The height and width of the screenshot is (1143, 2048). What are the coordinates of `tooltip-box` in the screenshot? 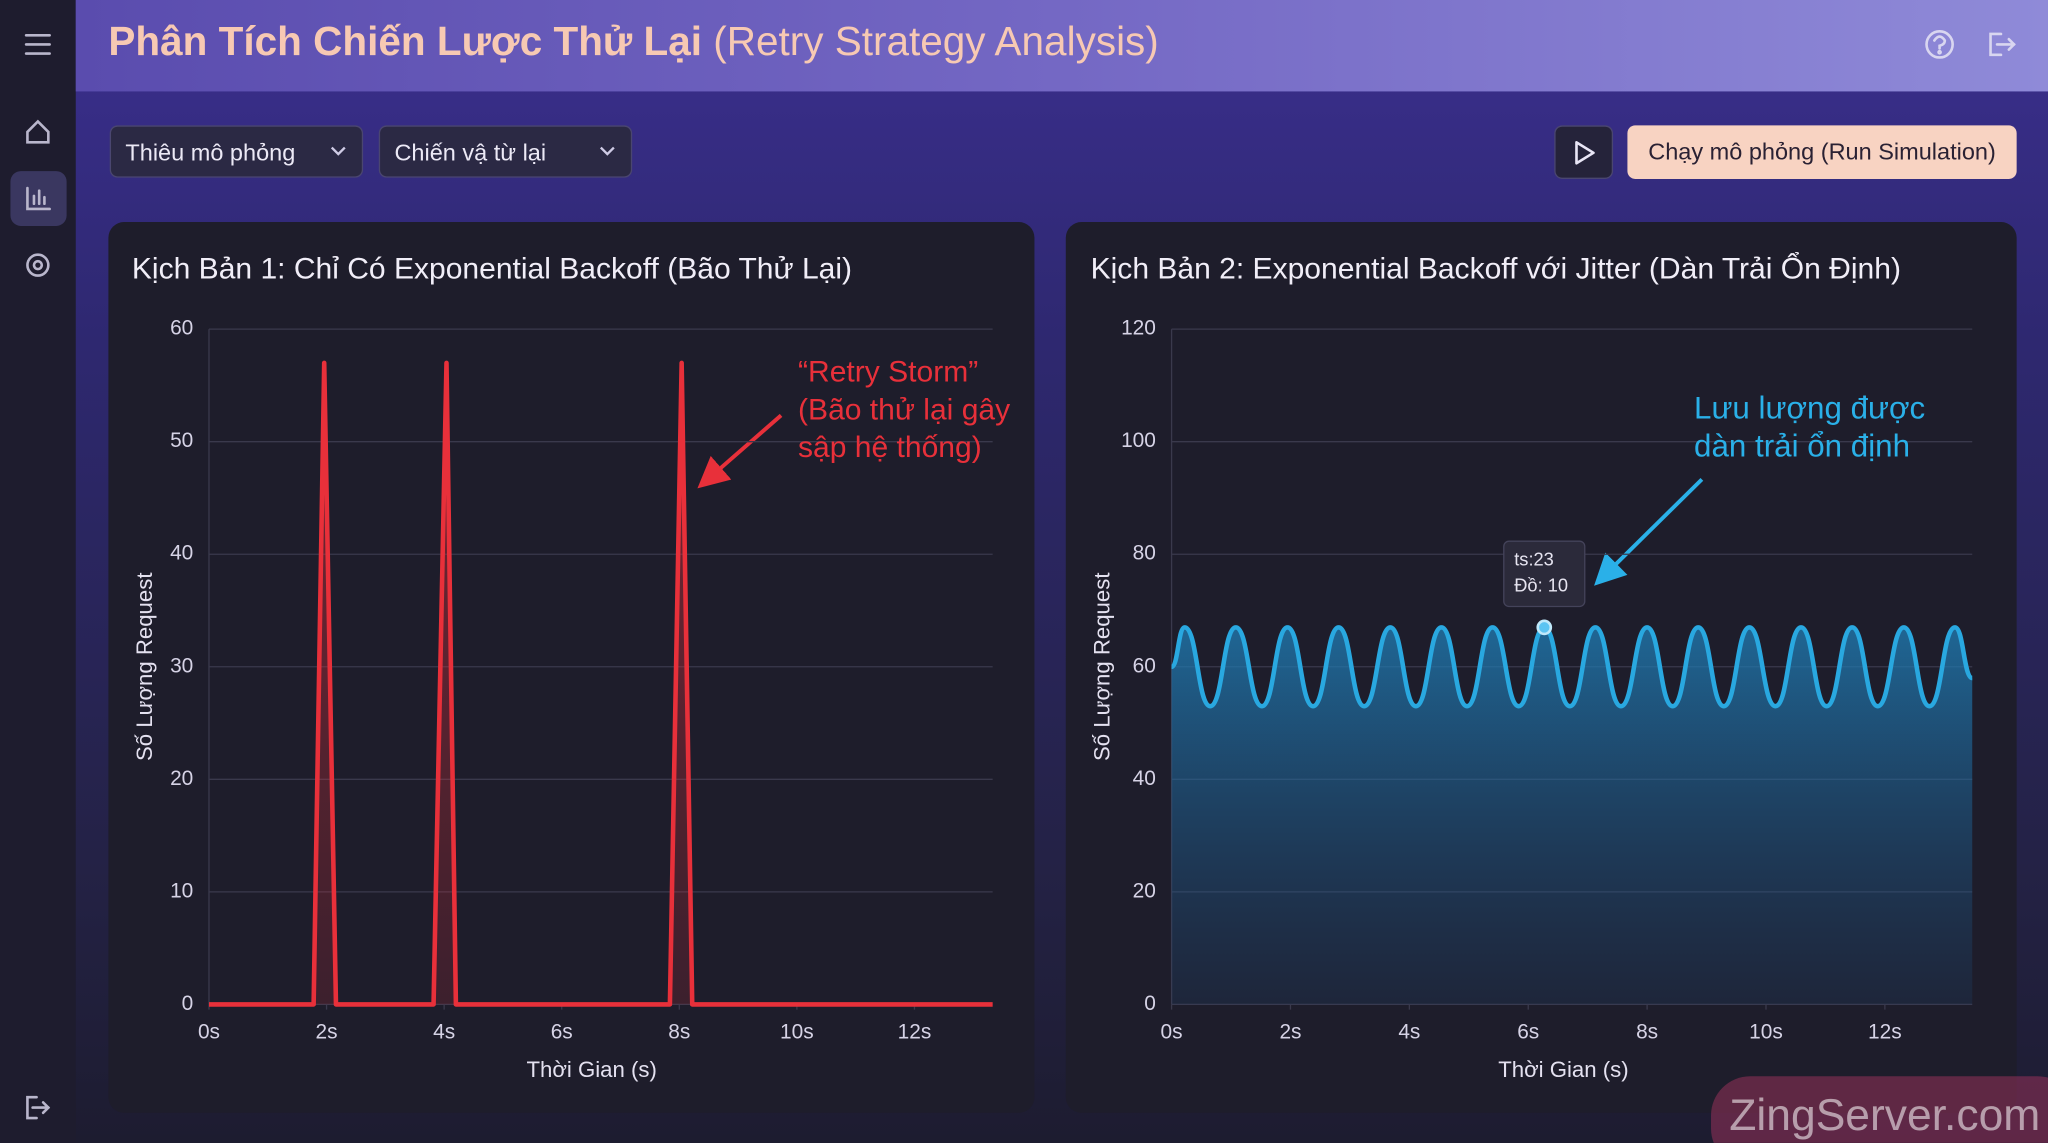 It's located at (1544, 574).